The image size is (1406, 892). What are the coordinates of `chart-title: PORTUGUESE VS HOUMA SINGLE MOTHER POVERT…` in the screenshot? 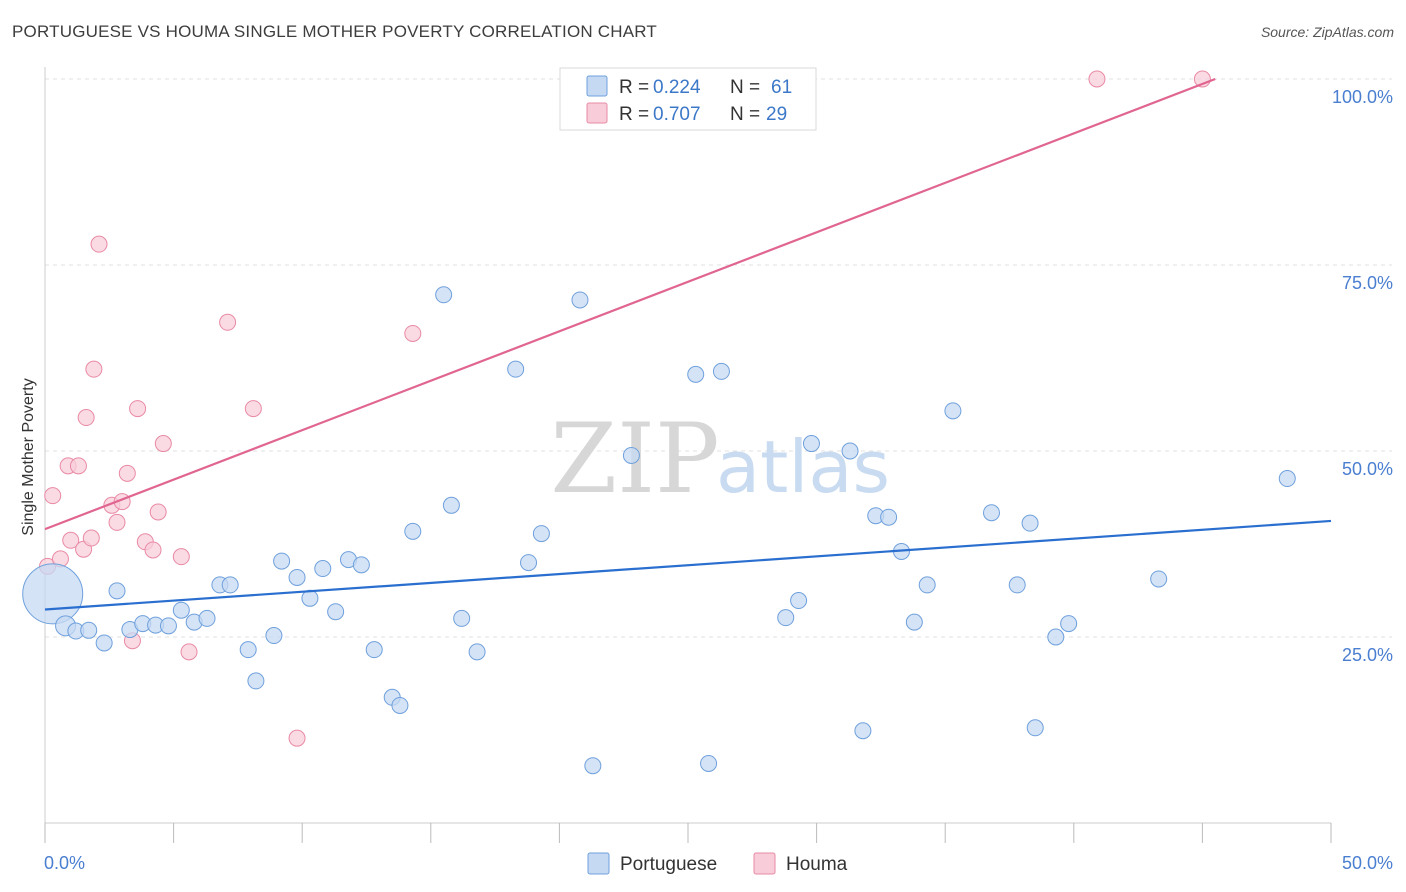 It's located at (335, 31).